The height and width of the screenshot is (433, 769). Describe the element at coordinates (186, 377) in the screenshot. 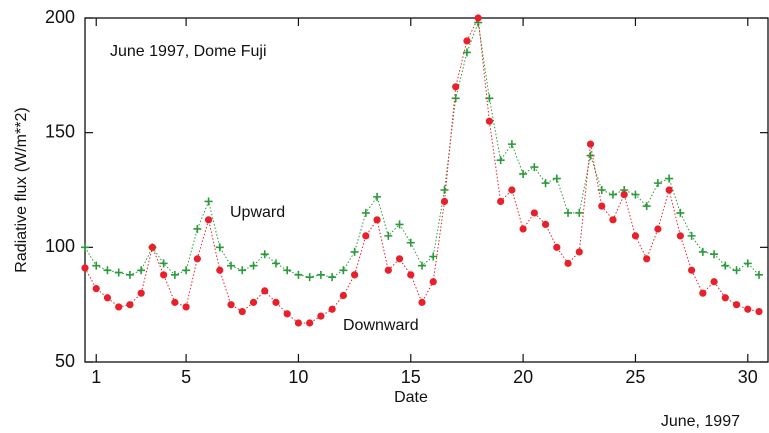

I see `x-tick-label: 5` at that location.